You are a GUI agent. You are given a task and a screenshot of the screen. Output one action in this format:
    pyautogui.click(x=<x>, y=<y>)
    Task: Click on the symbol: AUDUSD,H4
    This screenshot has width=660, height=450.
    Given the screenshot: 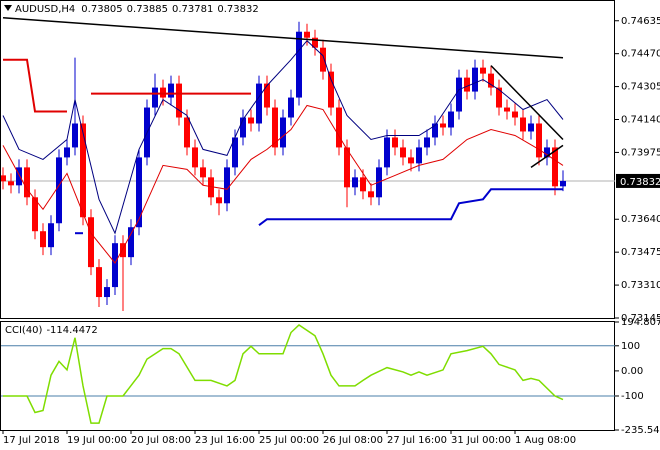 What is the action you would take?
    pyautogui.click(x=45, y=9)
    